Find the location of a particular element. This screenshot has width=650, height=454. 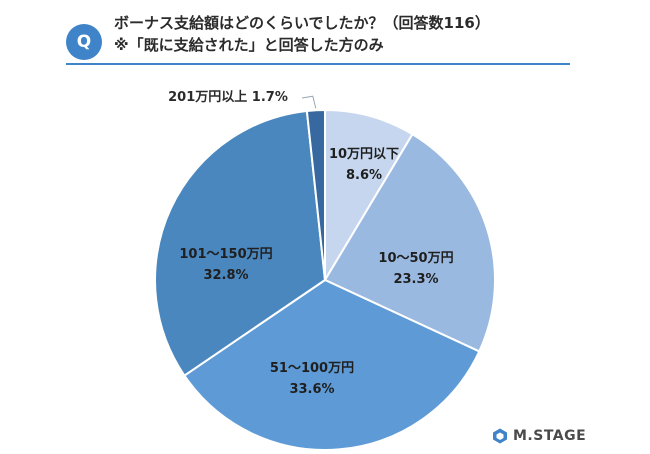

slice-value-label: 33.6% is located at coordinates (311, 389).